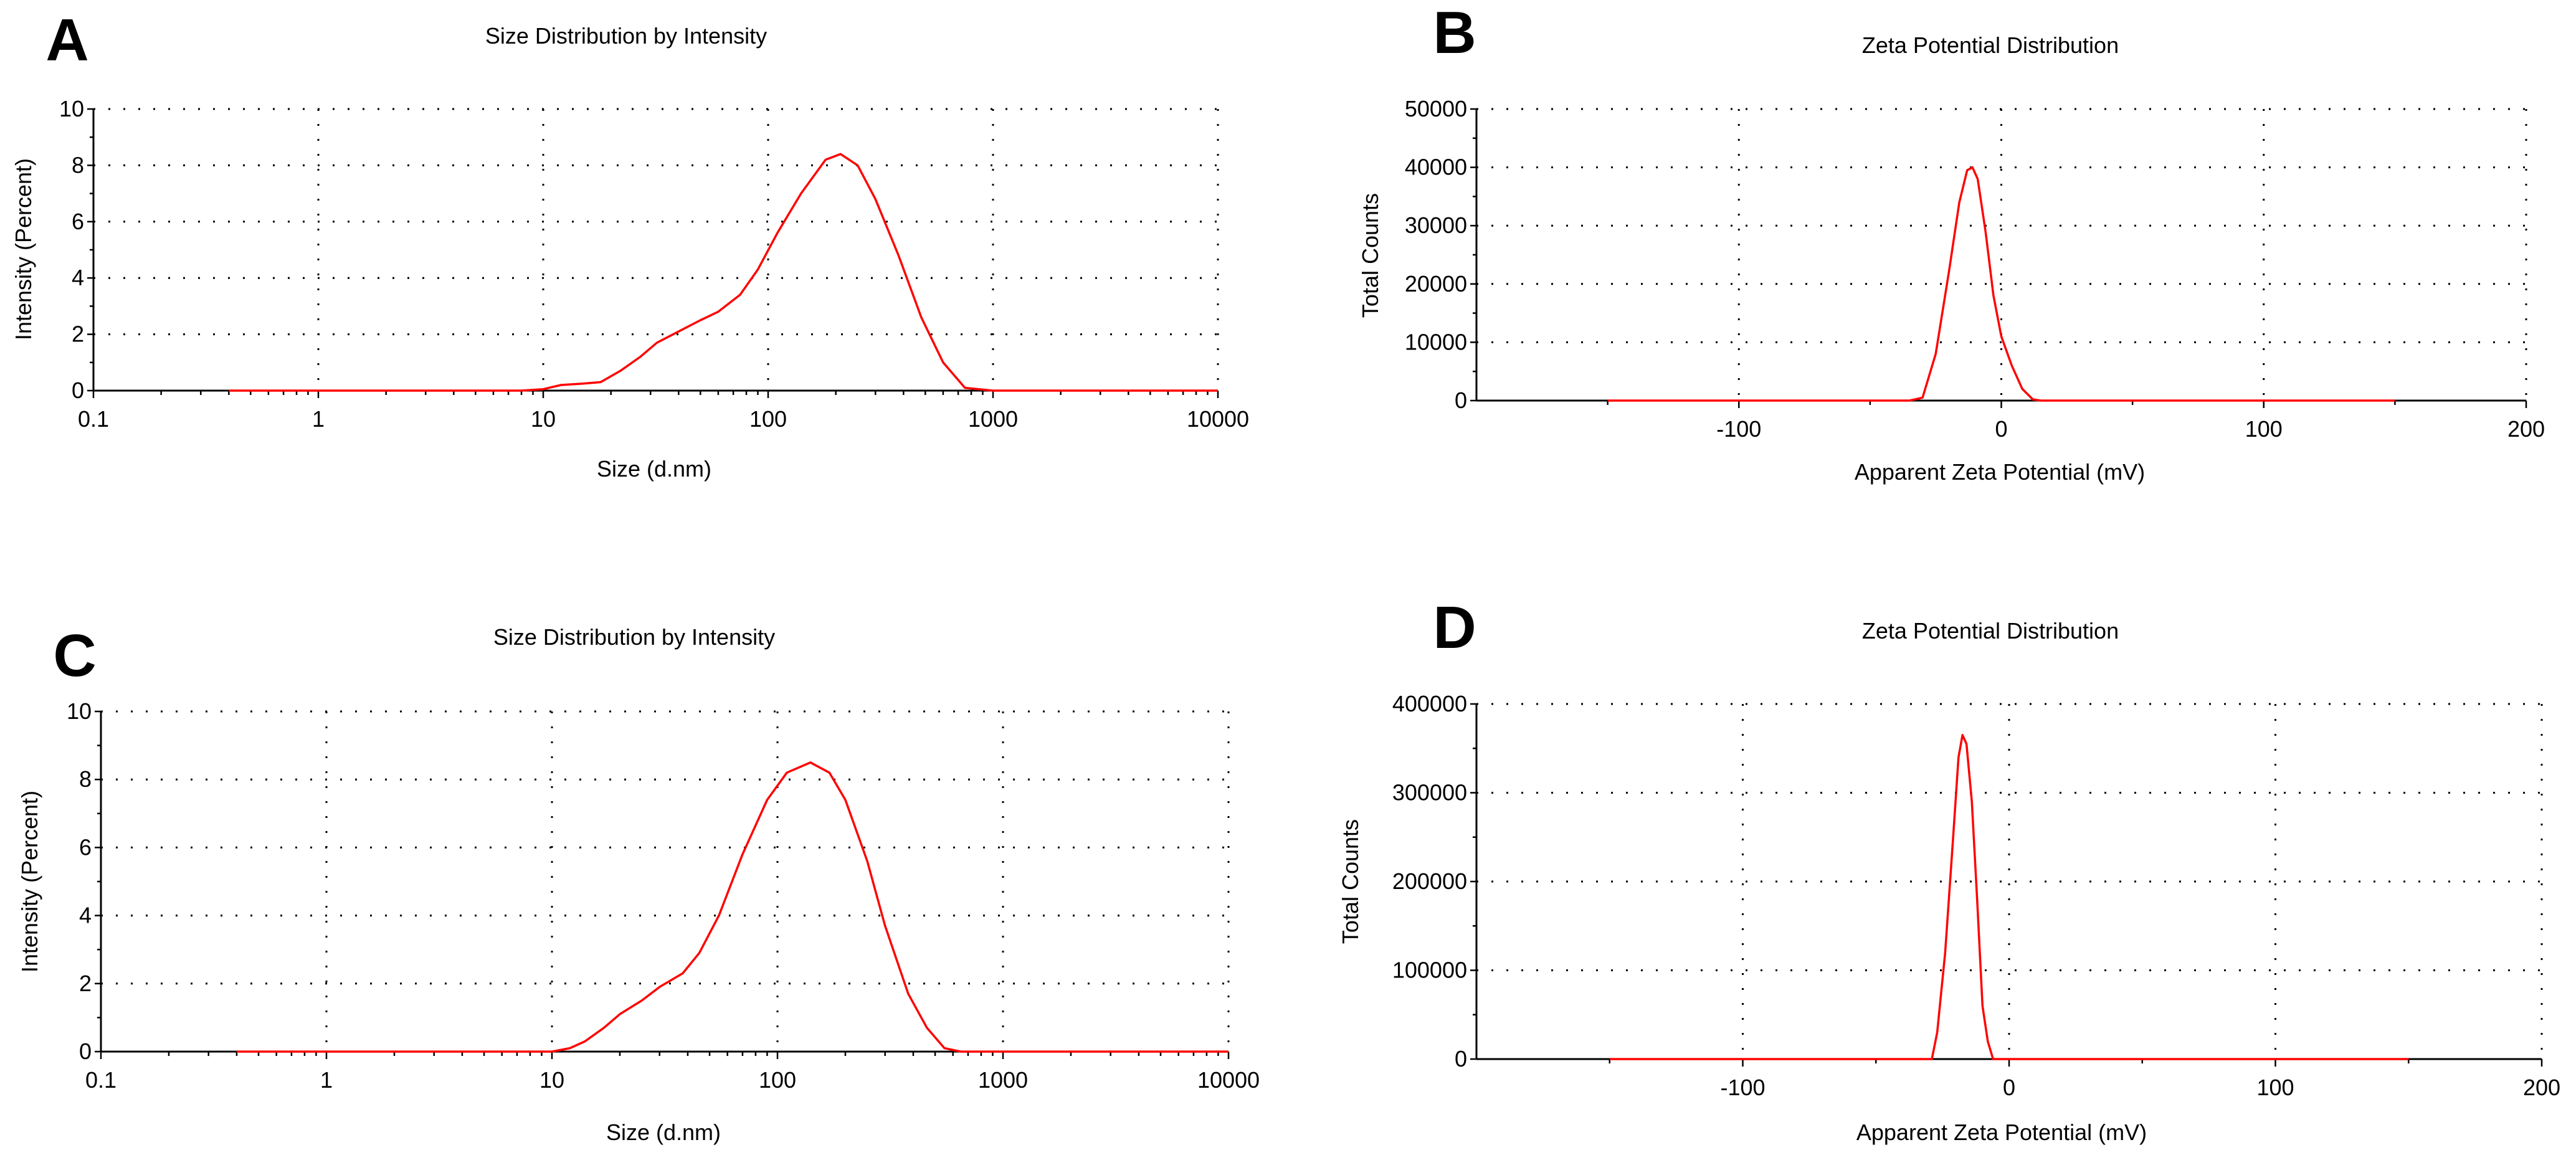 The height and width of the screenshot is (1160, 2576). Describe the element at coordinates (551, 1080) in the screenshot. I see `panel-c-x-tick-label: 10` at that location.